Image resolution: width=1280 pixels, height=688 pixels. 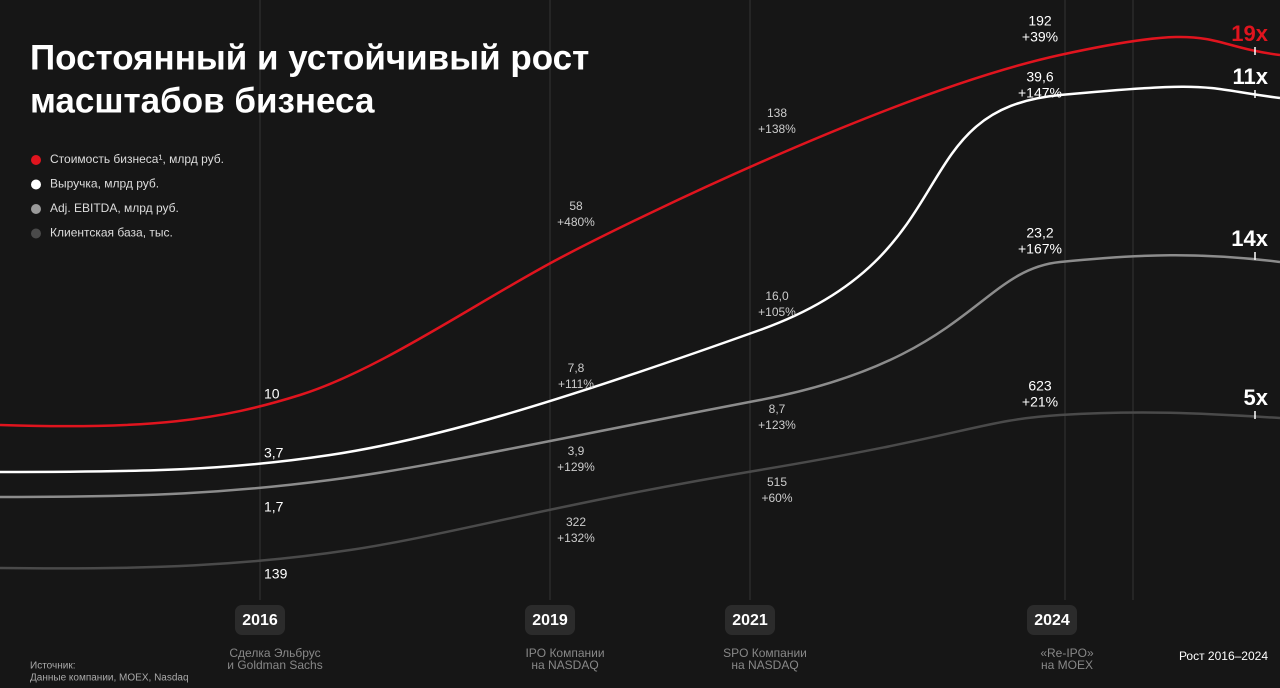 I want to click on value-label: 138, so click(x=777, y=113).